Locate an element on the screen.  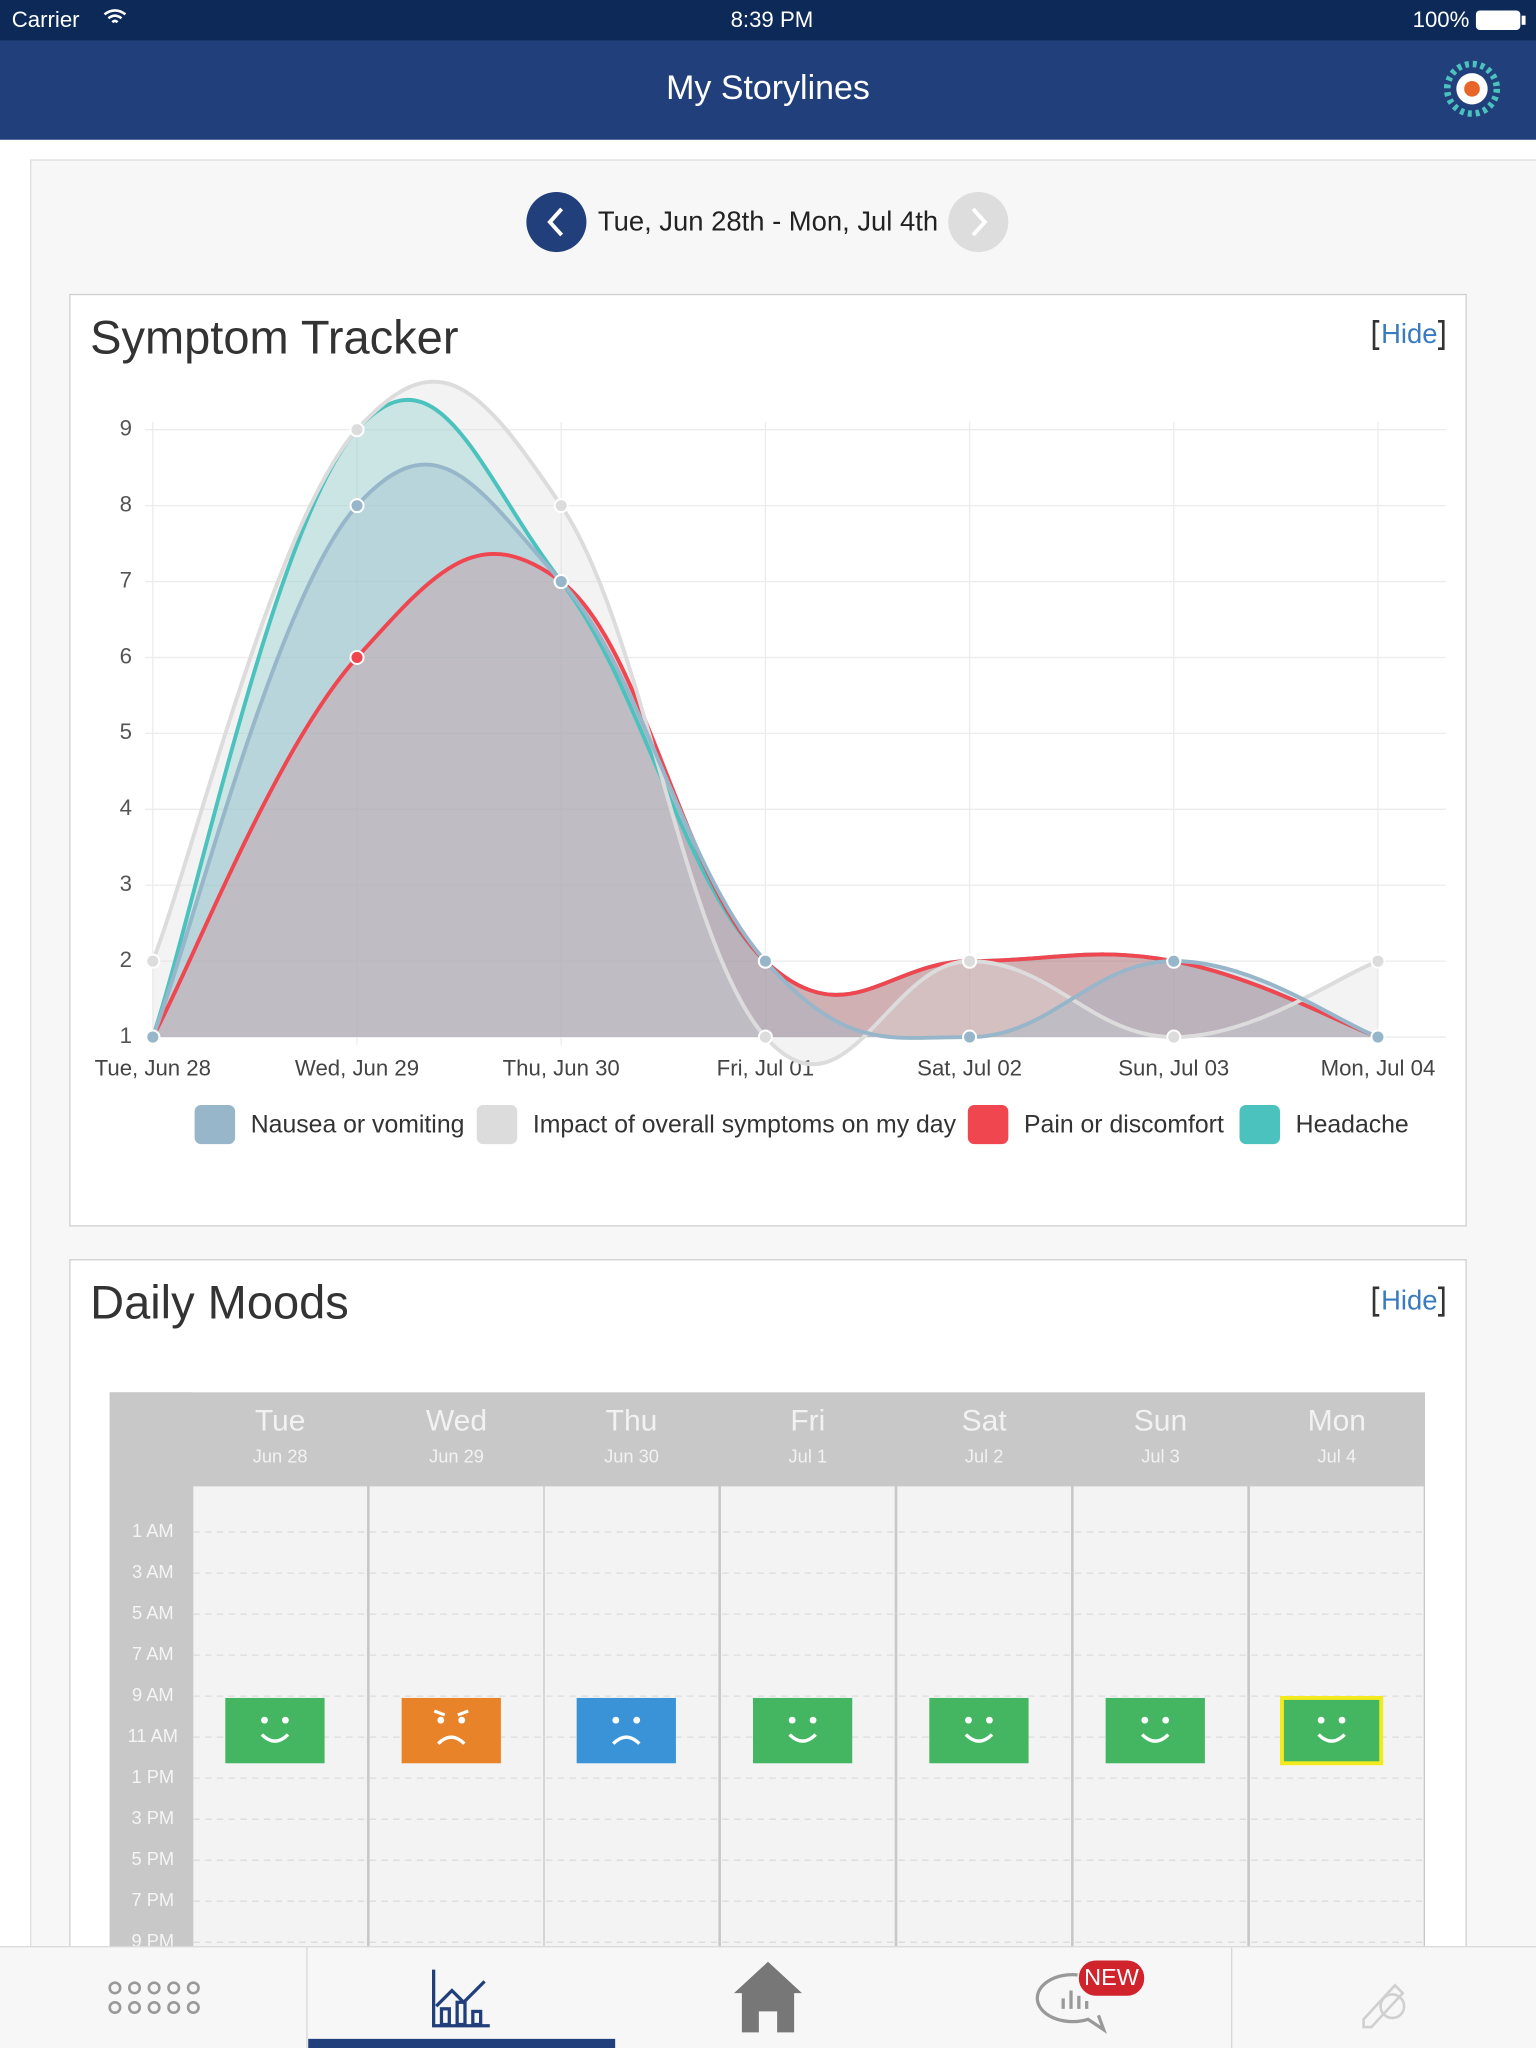
panel-title: Daily Moods is located at coordinates (219, 1302).